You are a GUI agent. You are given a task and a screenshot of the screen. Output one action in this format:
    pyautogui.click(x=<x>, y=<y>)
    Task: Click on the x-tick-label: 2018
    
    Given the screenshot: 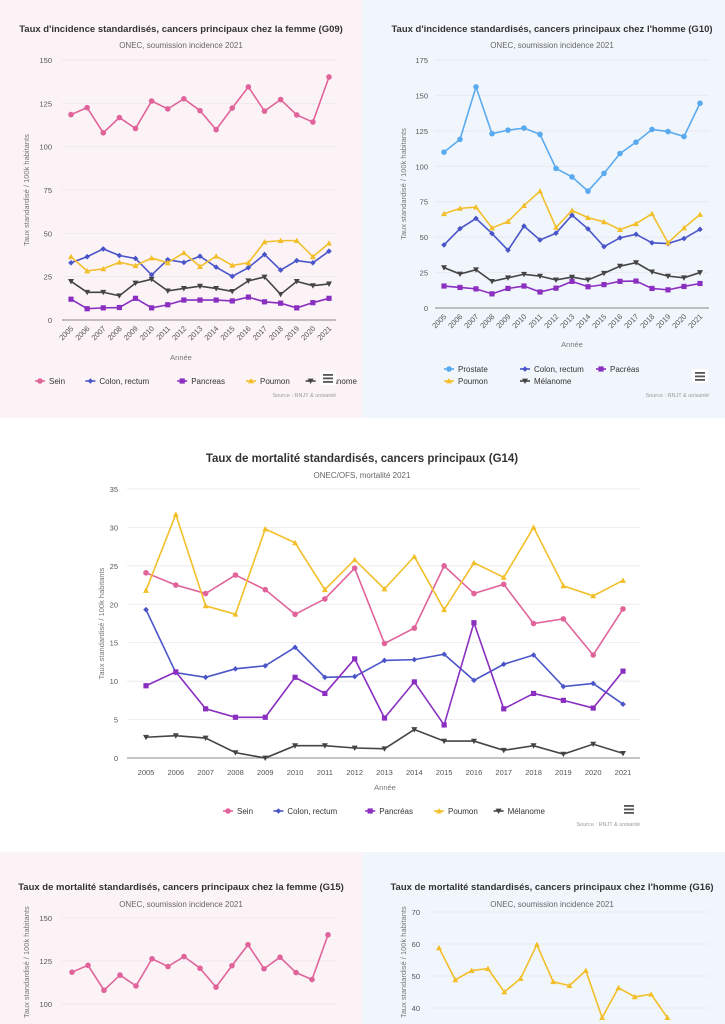 What is the action you would take?
    pyautogui.click(x=276, y=333)
    